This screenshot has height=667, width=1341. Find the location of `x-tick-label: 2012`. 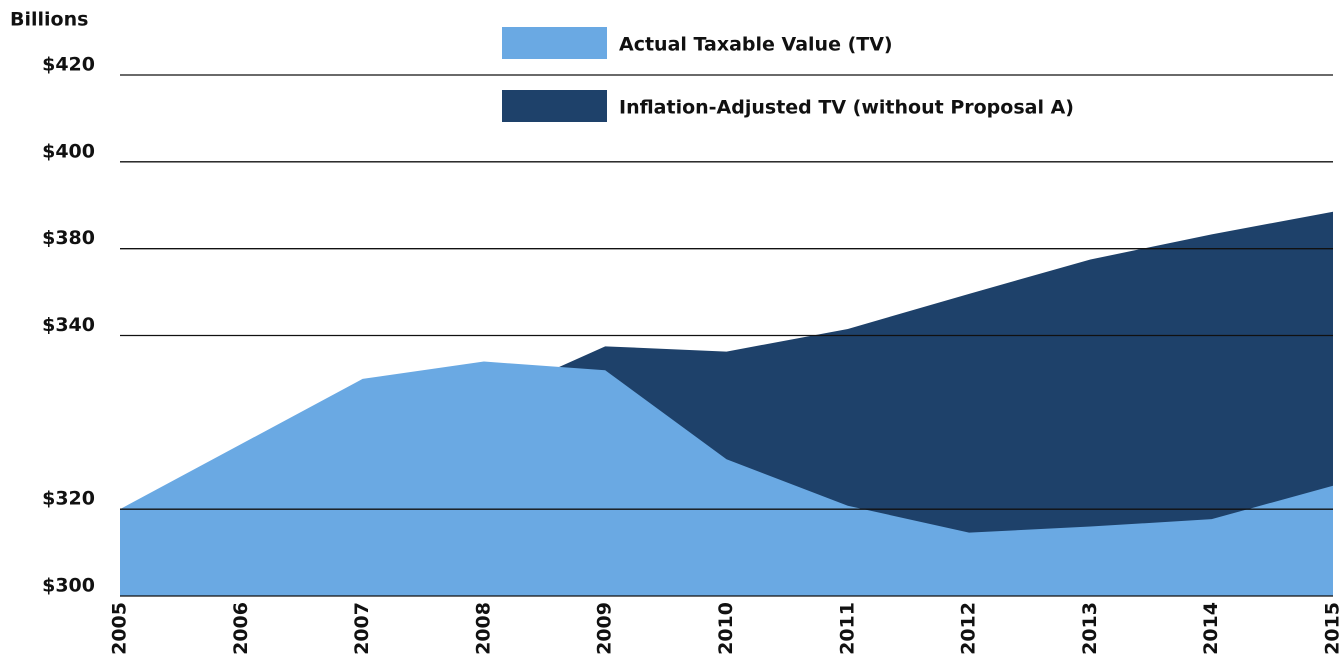

x-tick-label: 2012 is located at coordinates (969, 628).